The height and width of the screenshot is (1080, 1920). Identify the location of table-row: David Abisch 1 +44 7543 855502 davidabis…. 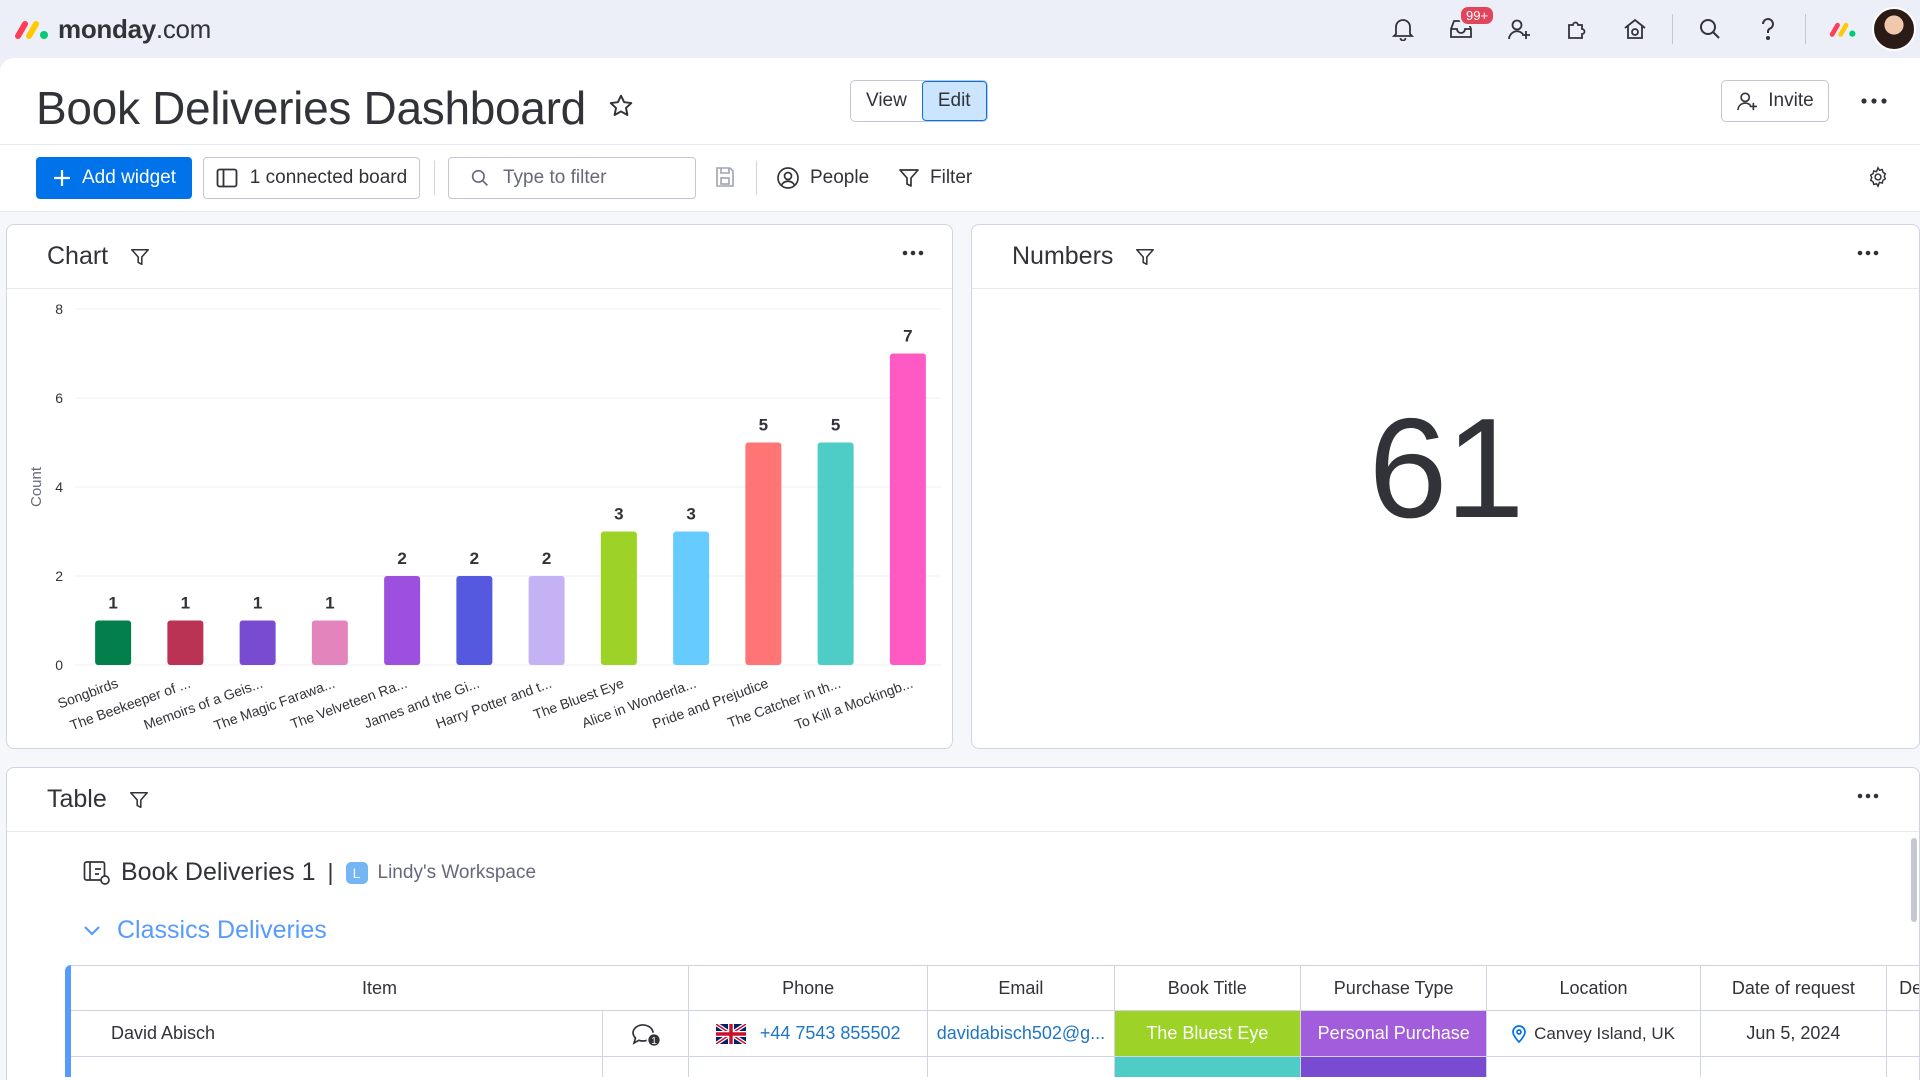
(995, 1034).